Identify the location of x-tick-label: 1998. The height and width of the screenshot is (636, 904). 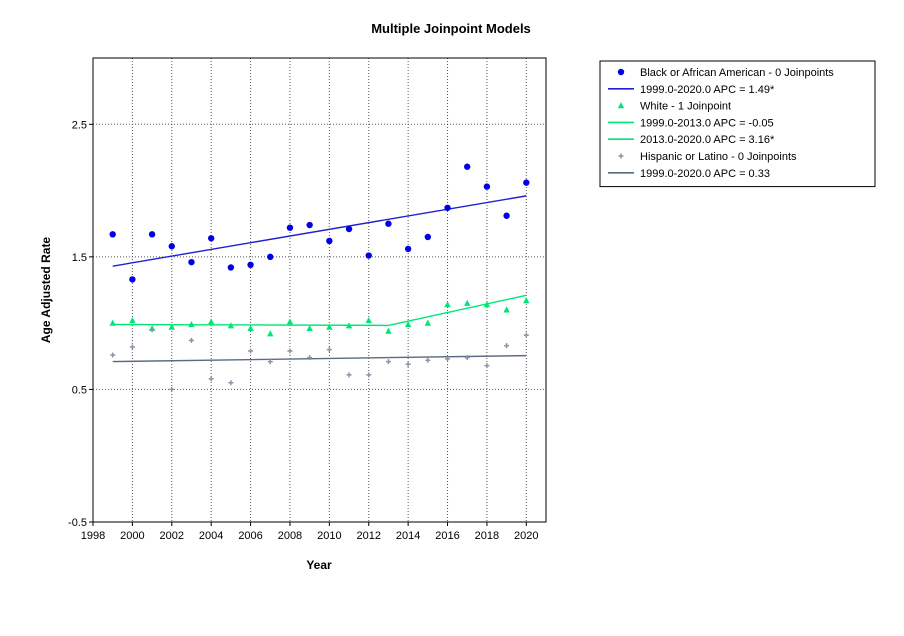
(93, 536).